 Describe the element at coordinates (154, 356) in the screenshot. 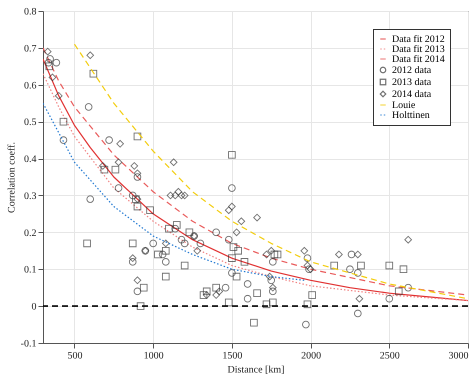

I see `x-tick-label: 1000` at that location.